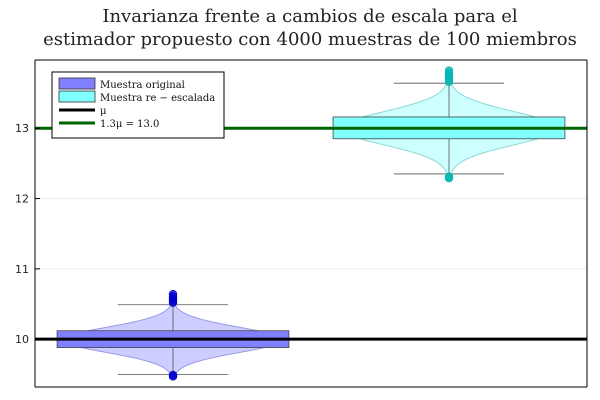  I want to click on y-tick-label: 12, so click(22, 199).